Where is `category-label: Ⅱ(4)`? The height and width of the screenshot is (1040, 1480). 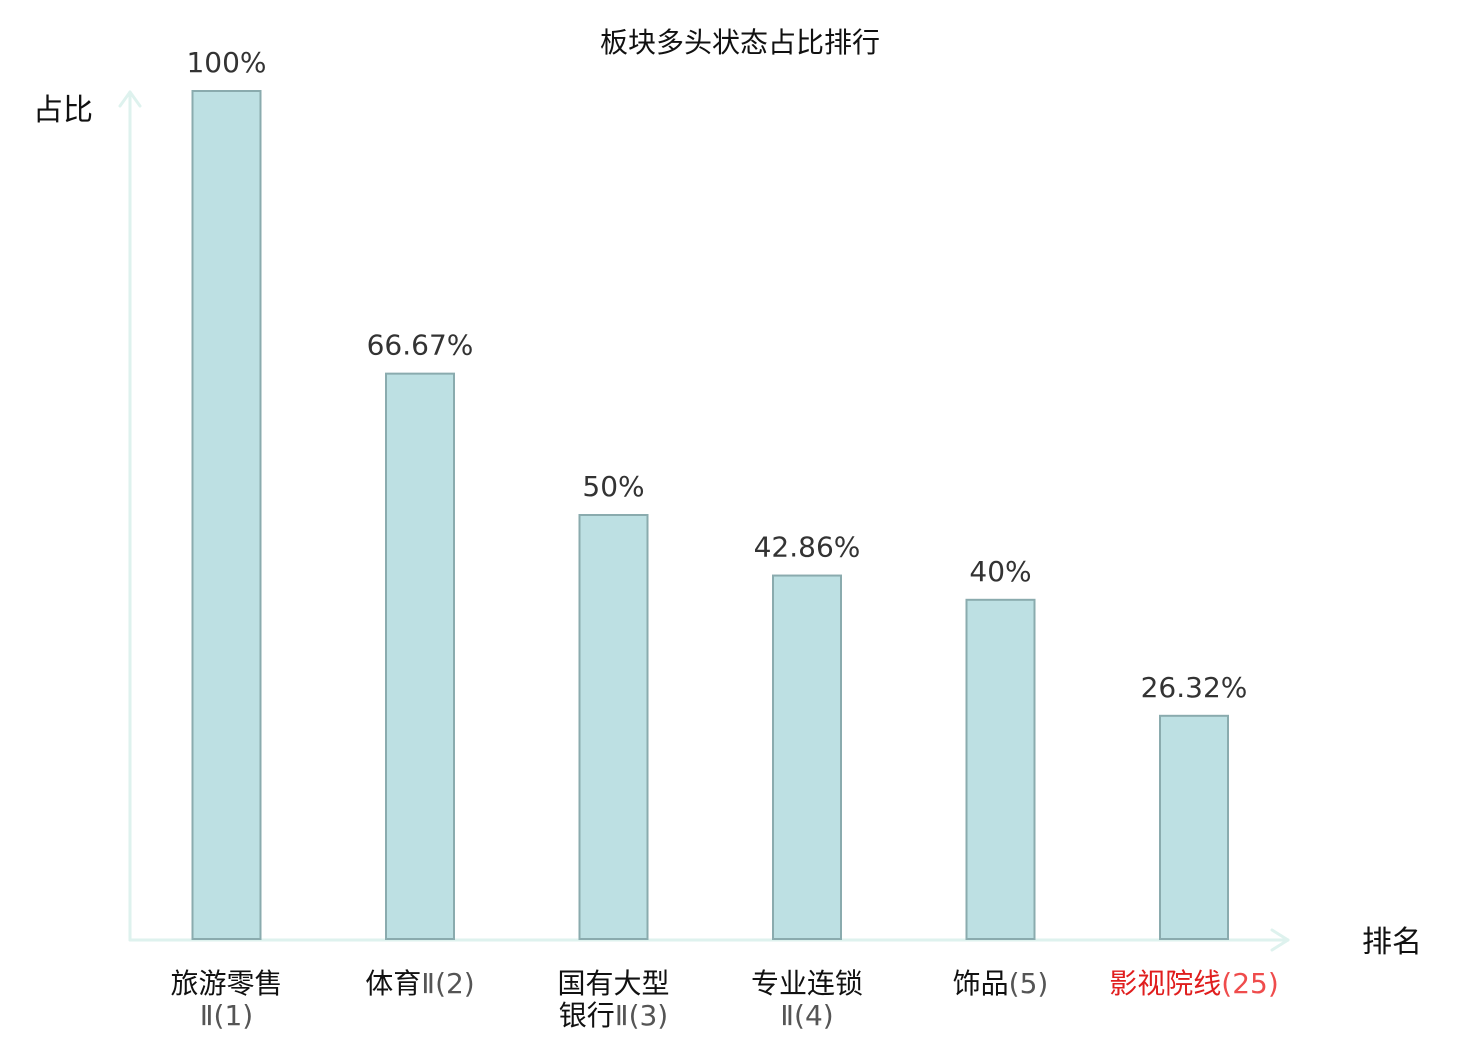 category-label: Ⅱ(4) is located at coordinates (806, 1015).